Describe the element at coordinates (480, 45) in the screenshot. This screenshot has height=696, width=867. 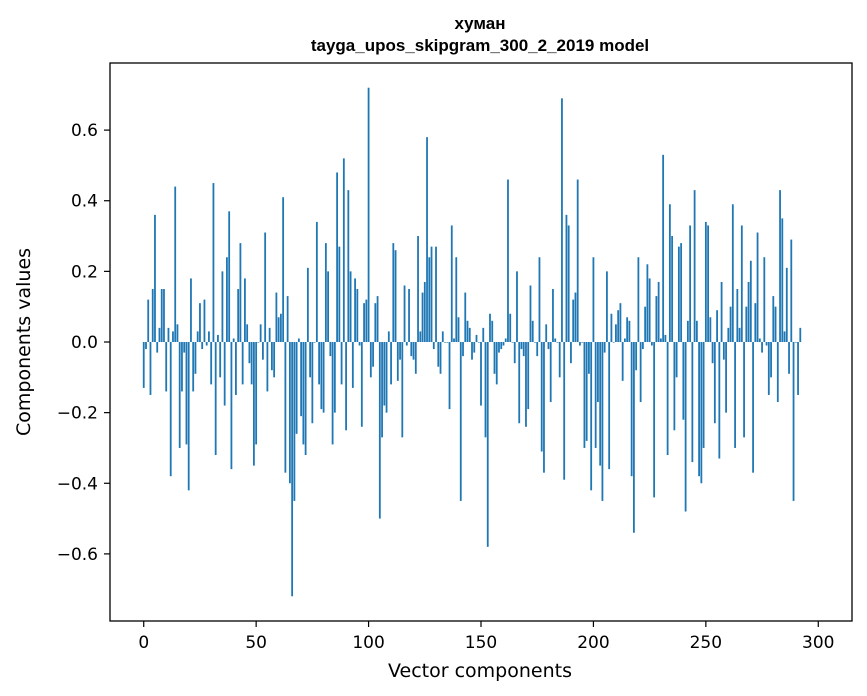
I see `chart-subtitle: tayga_upos_skipgram_300_2_2019 model` at that location.